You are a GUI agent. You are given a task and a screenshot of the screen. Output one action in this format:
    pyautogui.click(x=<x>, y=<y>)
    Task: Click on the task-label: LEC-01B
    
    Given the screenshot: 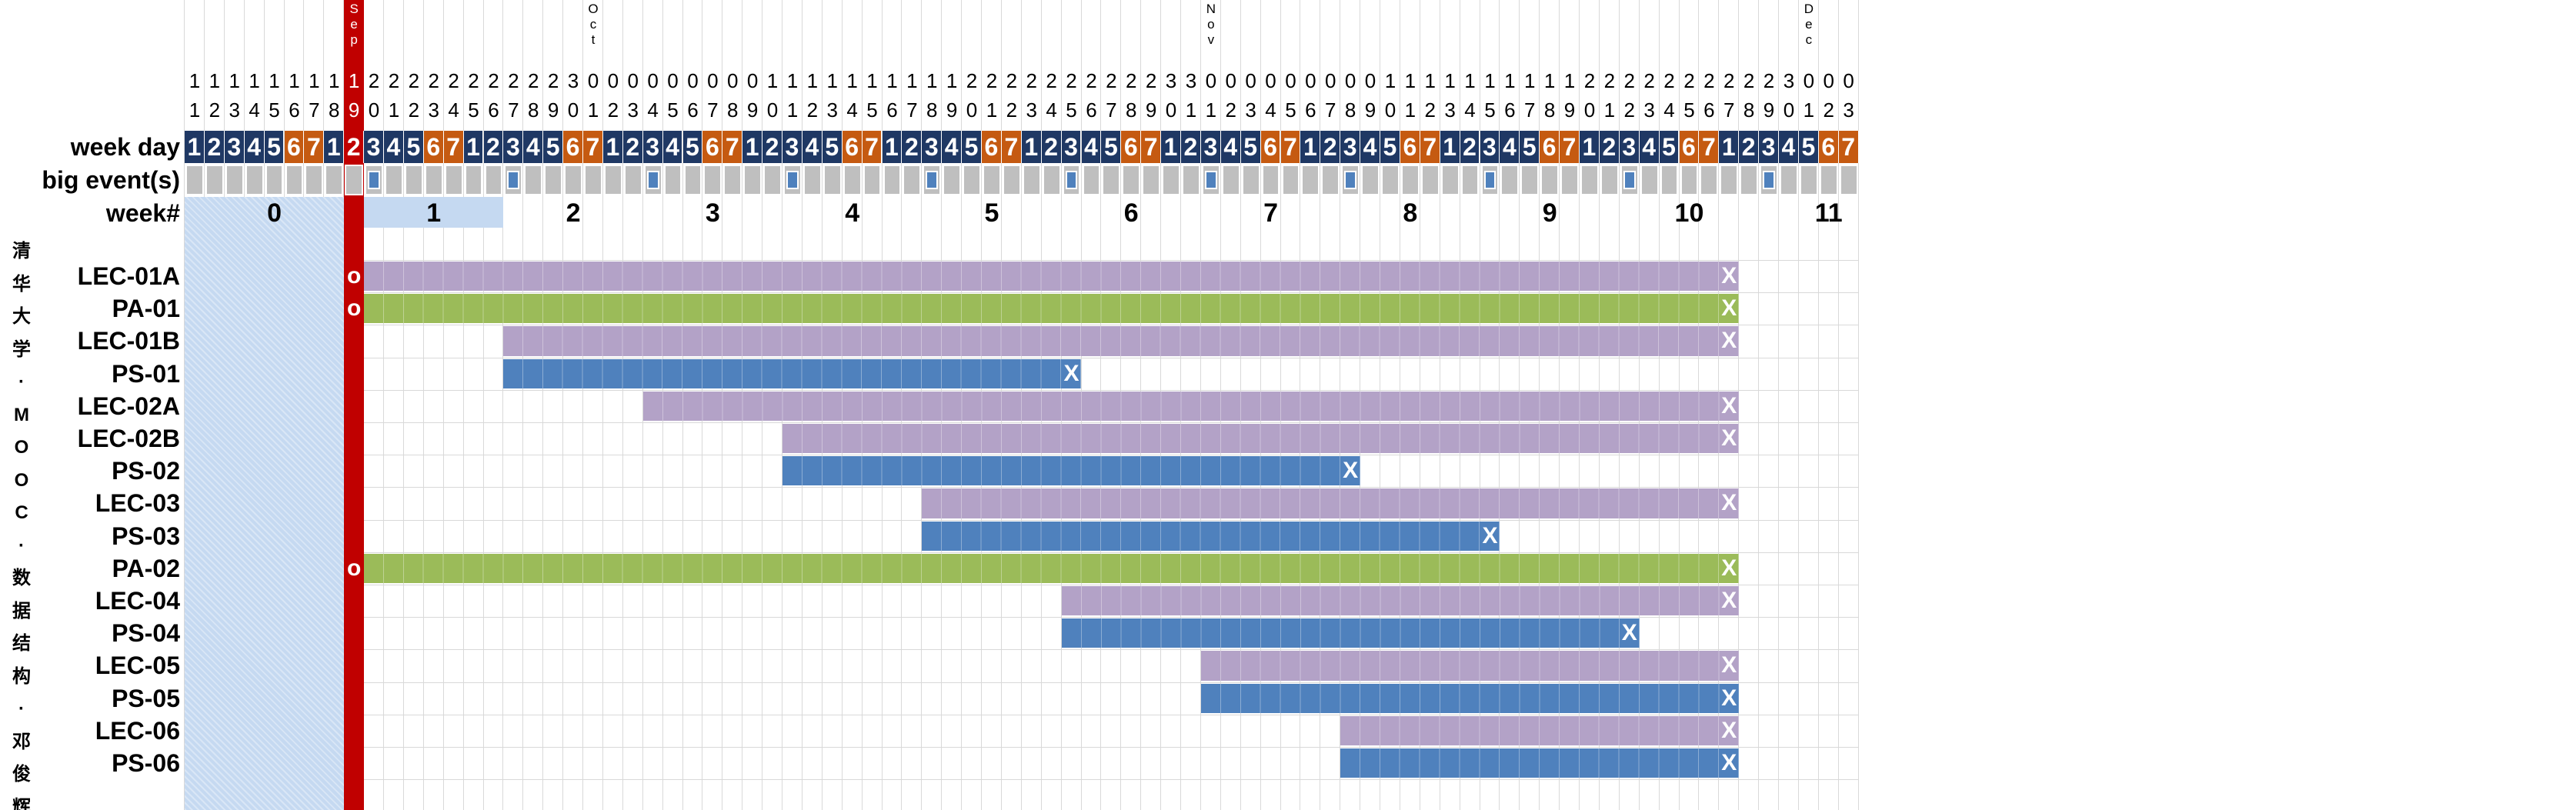 What is the action you would take?
    pyautogui.click(x=129, y=341)
    